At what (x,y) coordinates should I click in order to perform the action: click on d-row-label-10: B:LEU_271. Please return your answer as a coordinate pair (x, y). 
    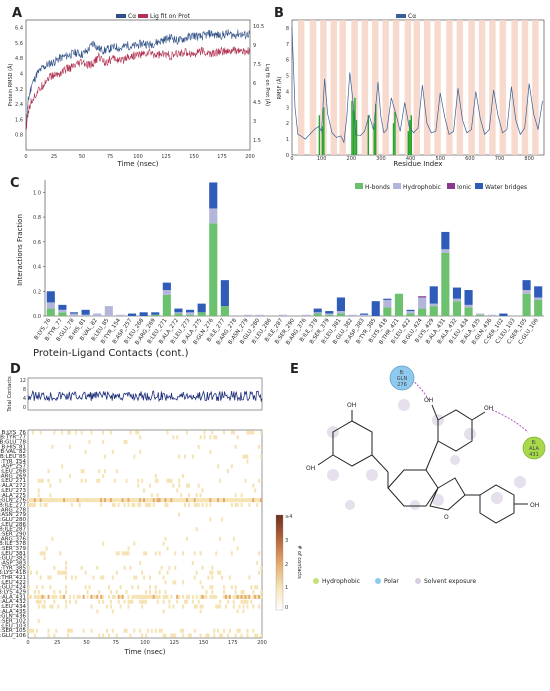
    Looking at the image, I should click on (13, 481).